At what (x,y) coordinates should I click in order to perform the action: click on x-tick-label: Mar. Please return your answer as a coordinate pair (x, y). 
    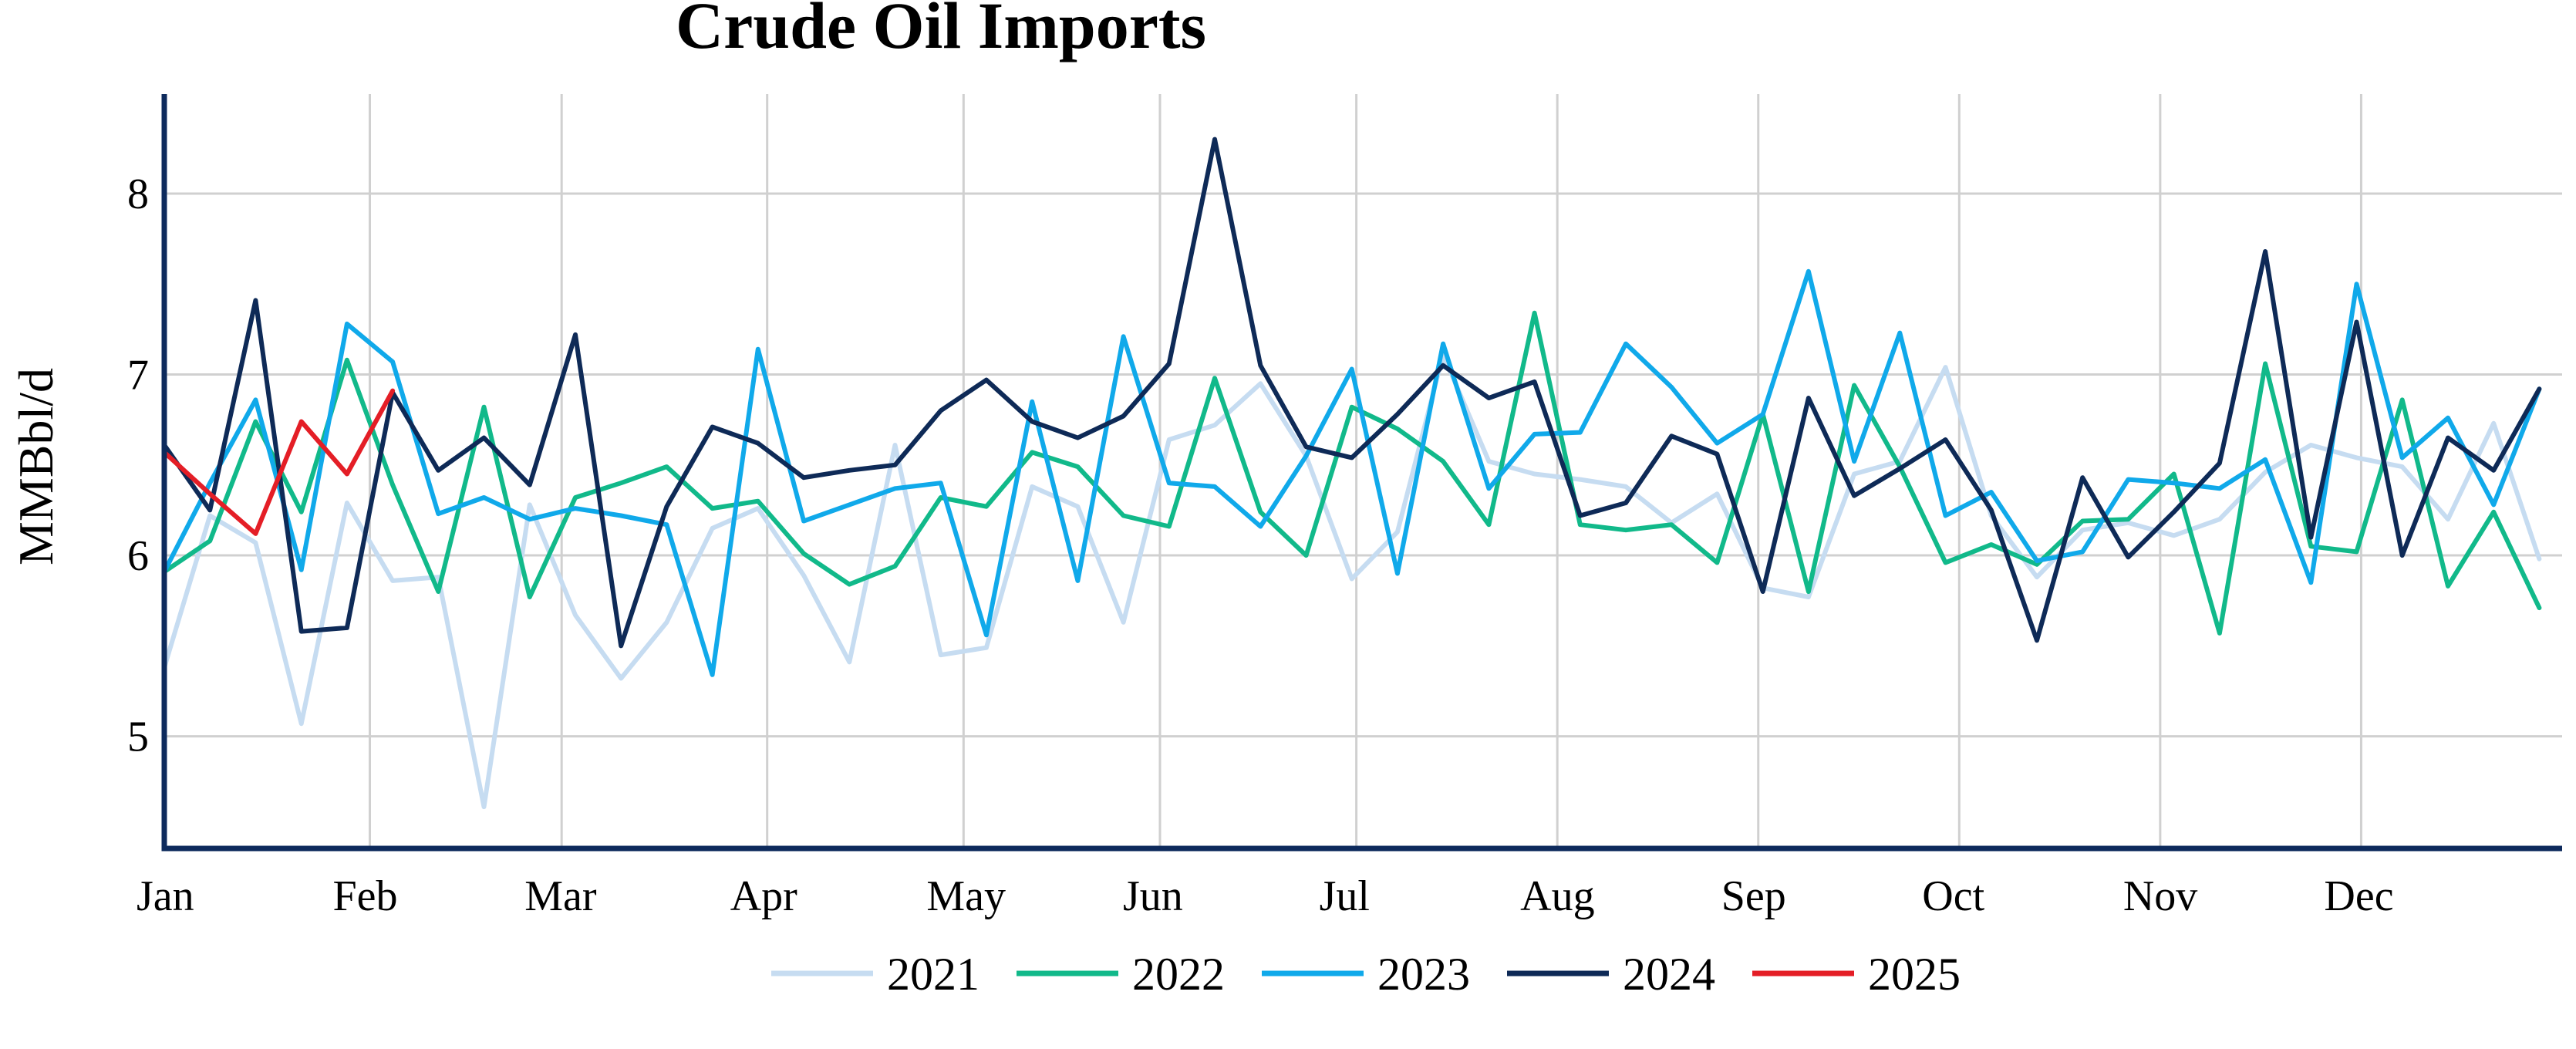
    Looking at the image, I should click on (560, 896).